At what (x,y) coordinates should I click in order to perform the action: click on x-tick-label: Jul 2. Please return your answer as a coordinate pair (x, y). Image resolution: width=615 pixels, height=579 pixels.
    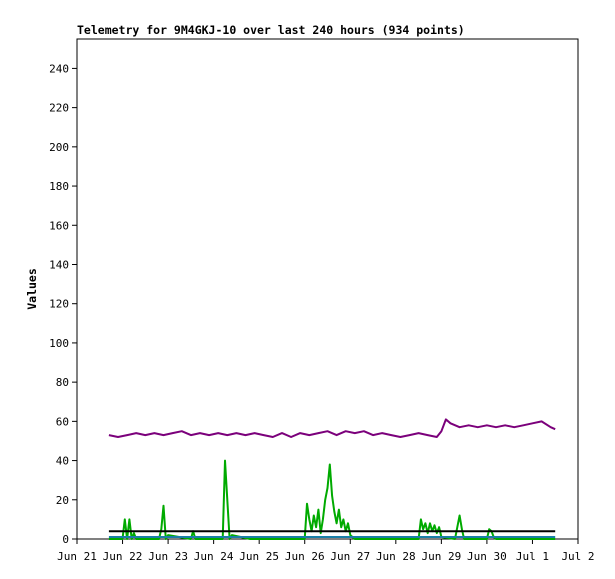
    Looking at the image, I should click on (577, 556).